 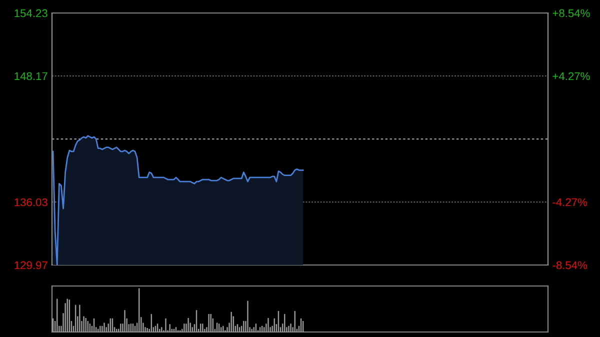 What do you see at coordinates (31, 202) in the screenshot?
I see `y-tick-label: 136.03` at bounding box center [31, 202].